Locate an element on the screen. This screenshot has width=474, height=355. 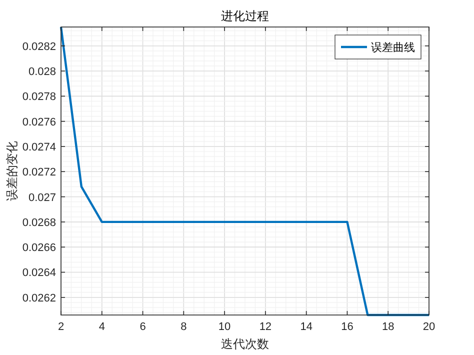
x-tick-label: 20 is located at coordinates (429, 327).